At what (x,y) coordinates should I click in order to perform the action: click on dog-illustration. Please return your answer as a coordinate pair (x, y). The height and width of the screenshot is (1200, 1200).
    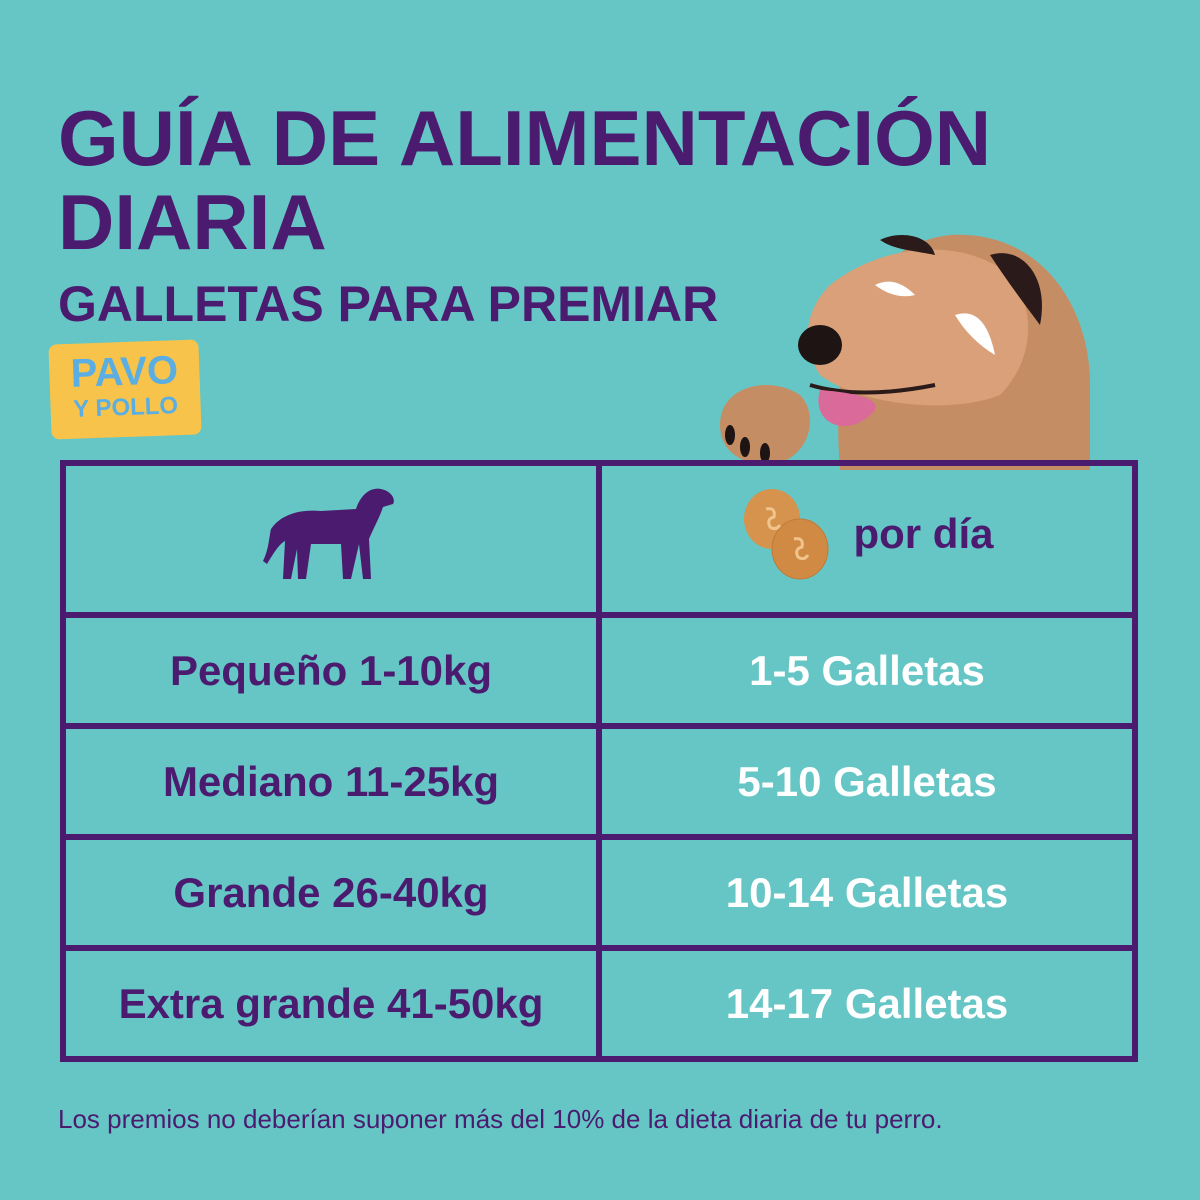
    Looking at the image, I should click on (905, 352).